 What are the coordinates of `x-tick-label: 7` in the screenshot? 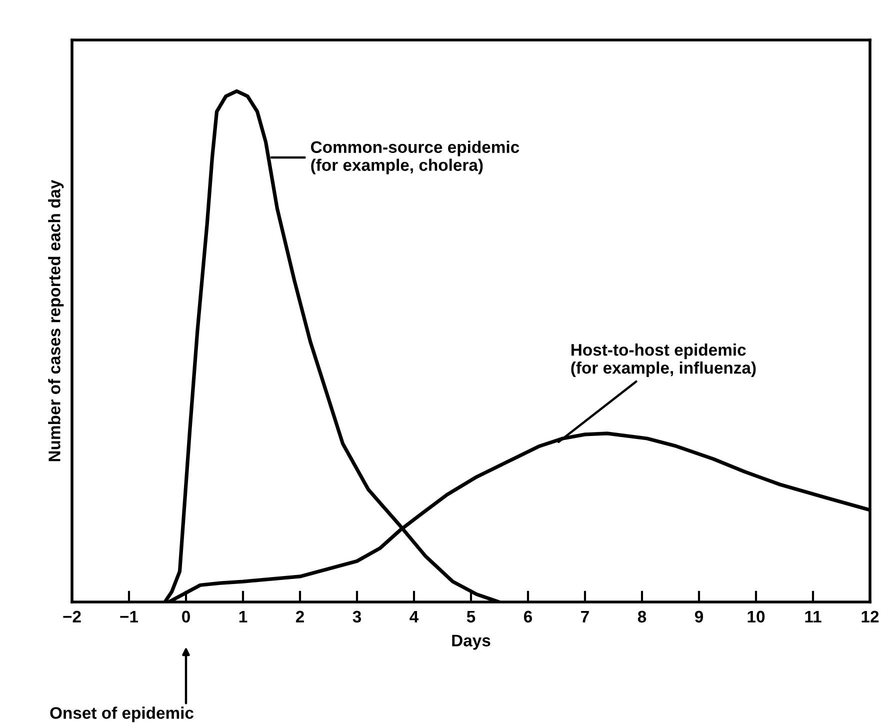 It's located at (585, 616).